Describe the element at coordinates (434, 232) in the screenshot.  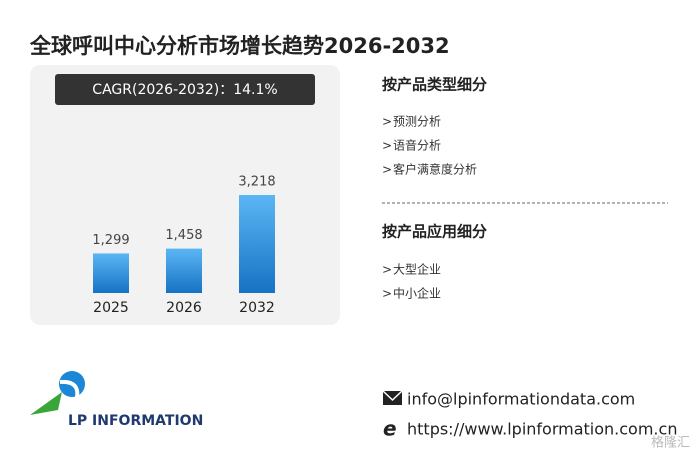
I see `segment-heading: 按产品应用细分` at that location.